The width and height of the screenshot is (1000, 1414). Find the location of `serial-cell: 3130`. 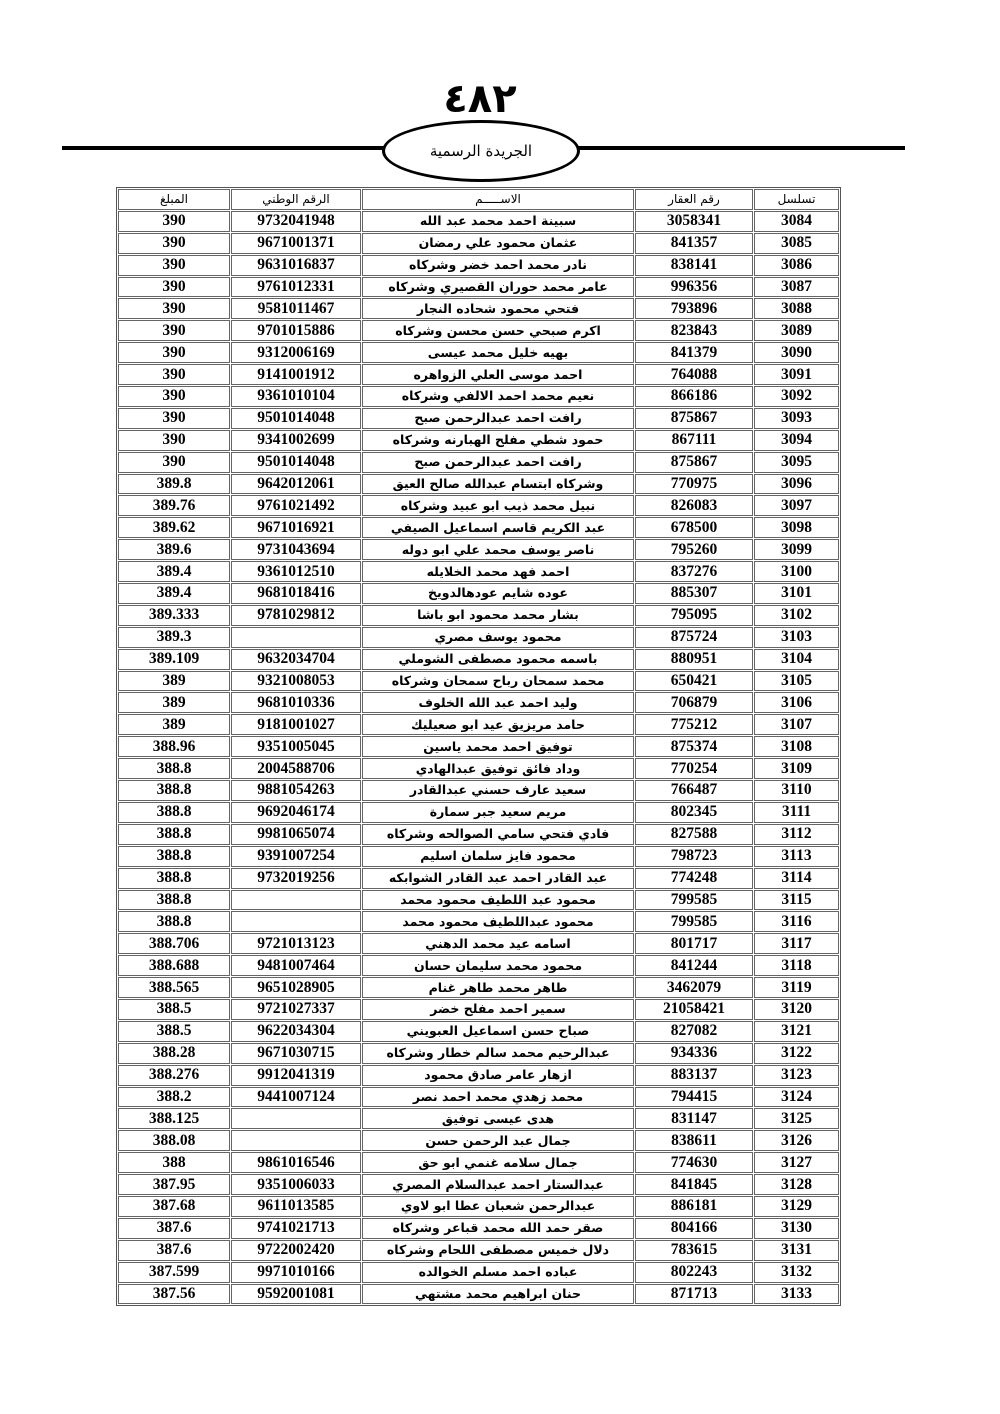

serial-cell: 3130 is located at coordinates (796, 1228).